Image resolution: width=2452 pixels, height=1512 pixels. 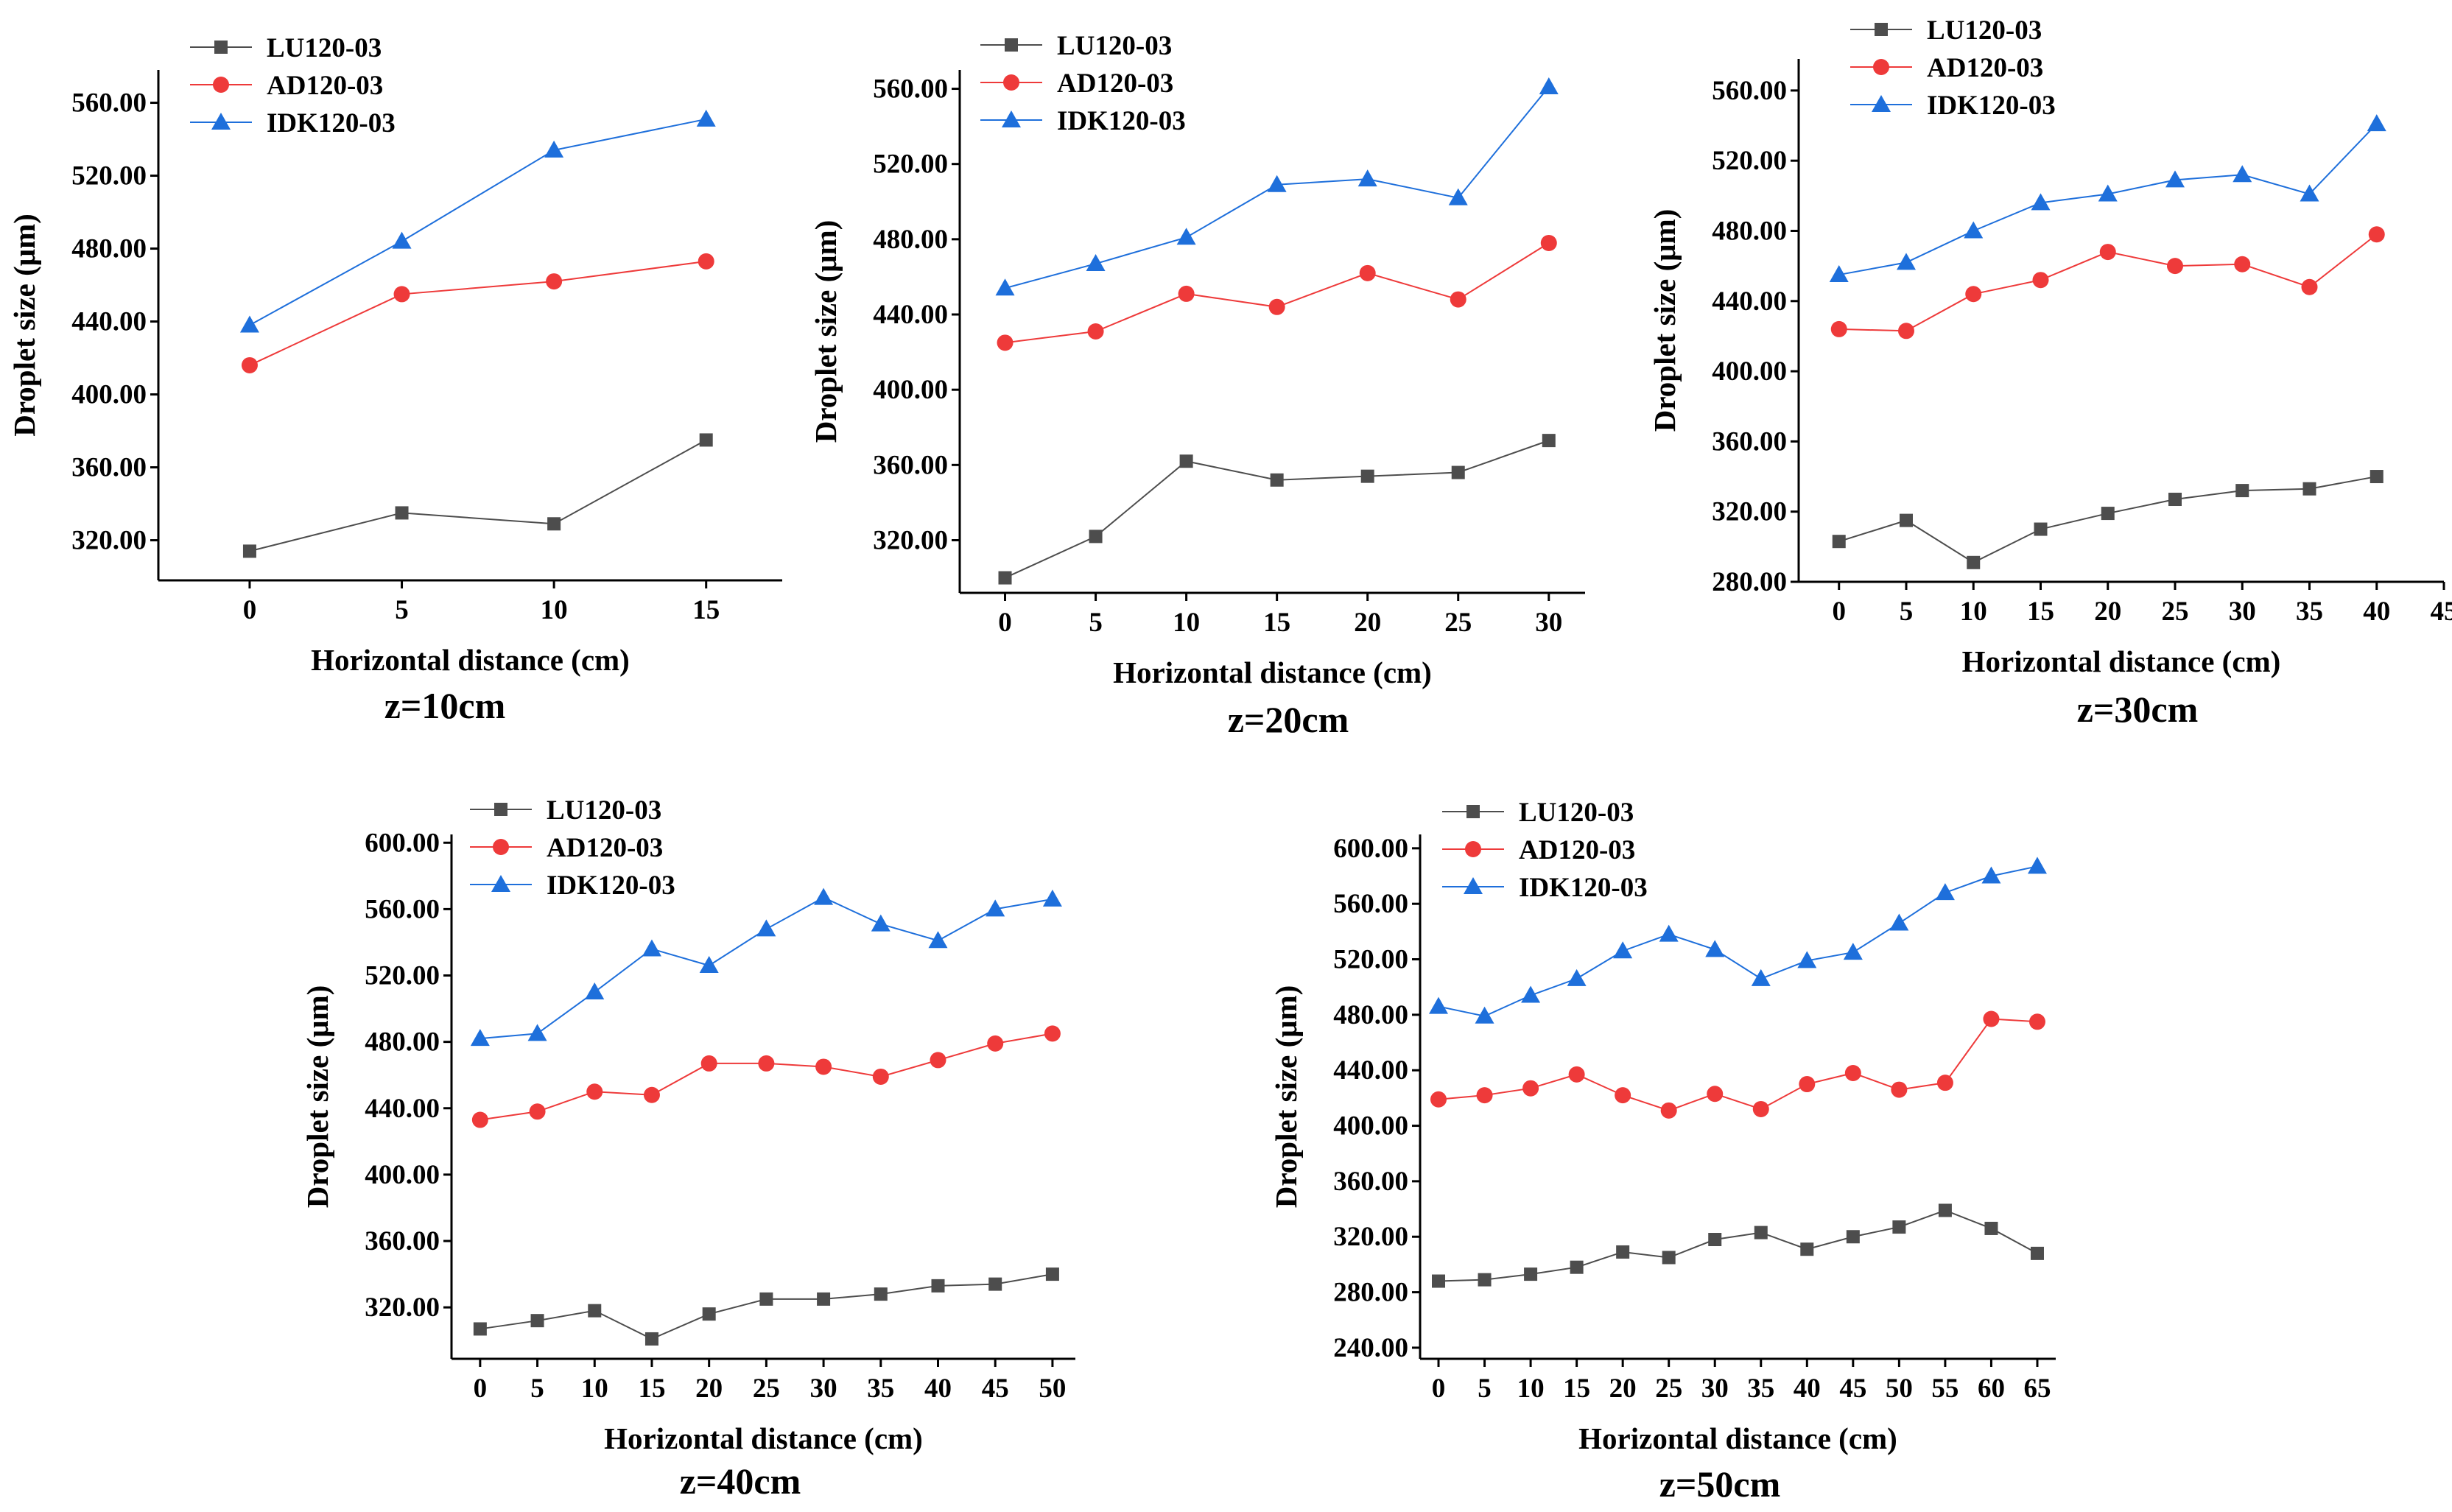 I want to click on y-tick-label: 600.00, so click(x=1370, y=849).